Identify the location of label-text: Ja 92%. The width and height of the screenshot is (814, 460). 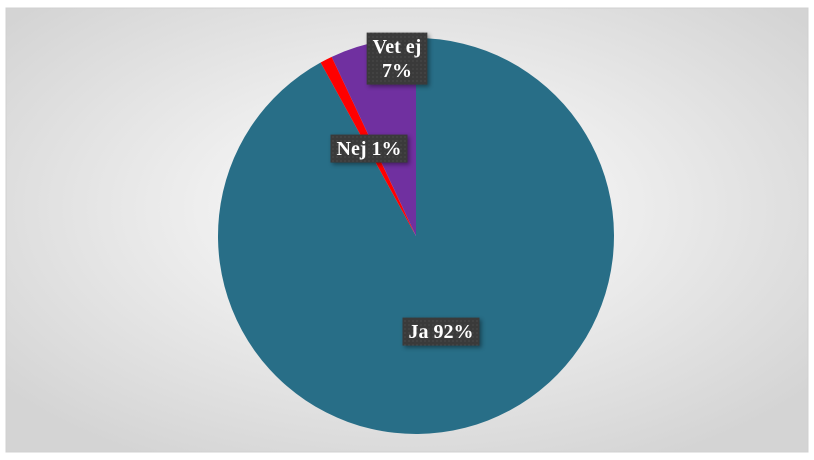
(441, 332).